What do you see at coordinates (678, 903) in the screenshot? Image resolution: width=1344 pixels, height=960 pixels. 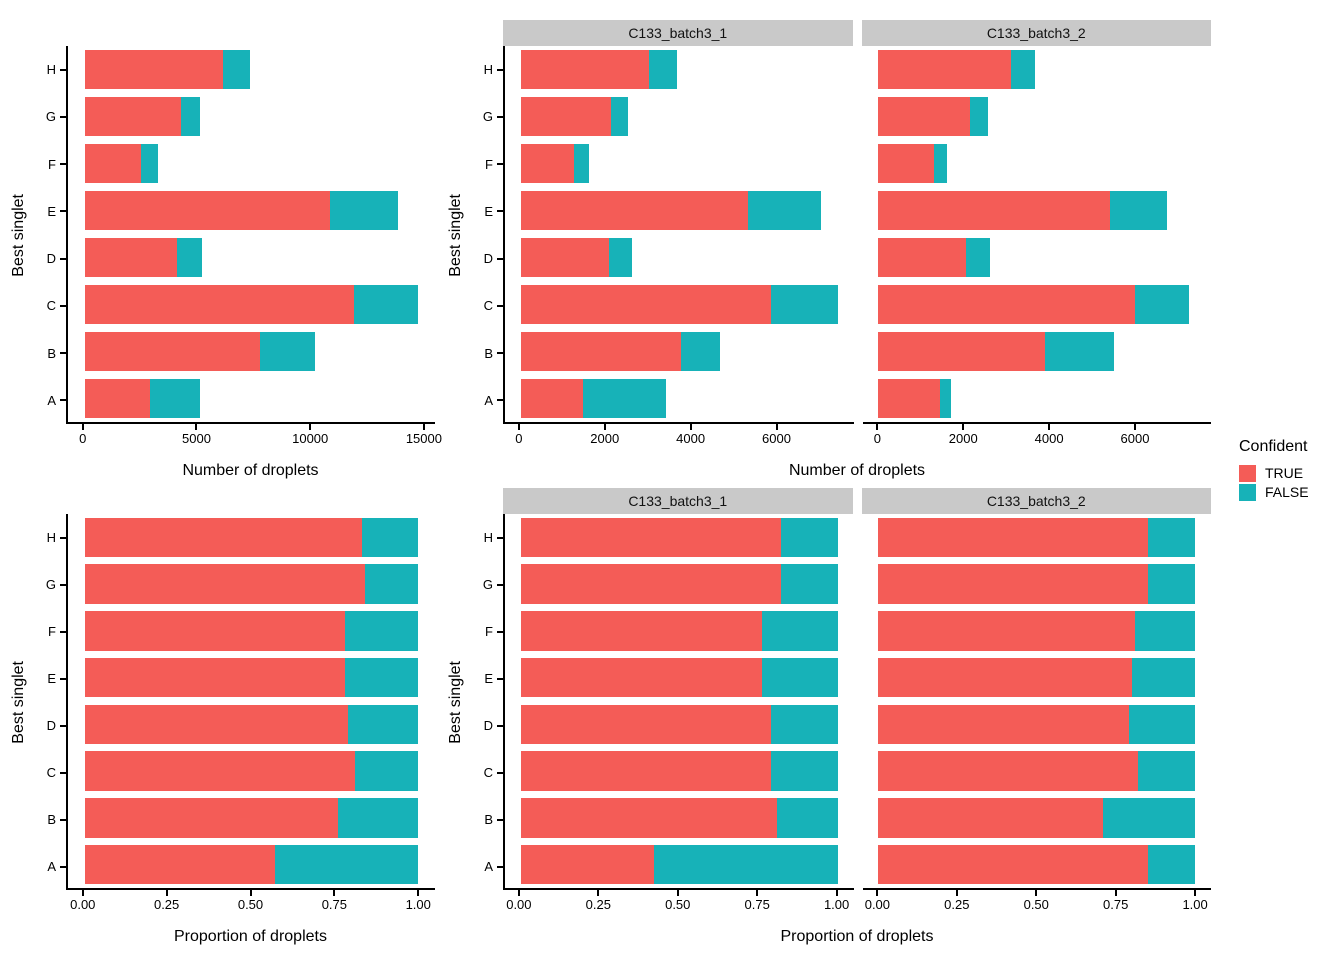 I see `x-axis: 0.00 0.25 0.50 0.75 1.00` at bounding box center [678, 903].